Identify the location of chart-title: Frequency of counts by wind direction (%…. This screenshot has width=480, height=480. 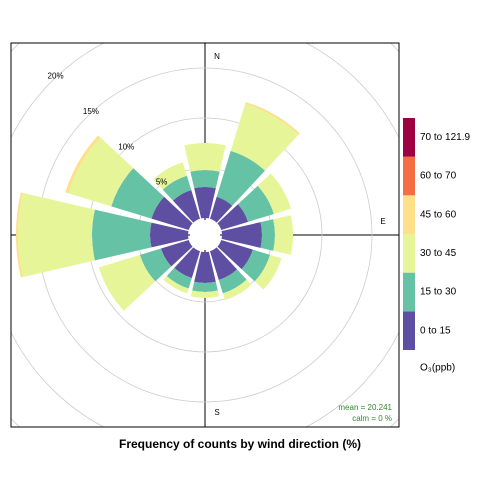
(240, 444).